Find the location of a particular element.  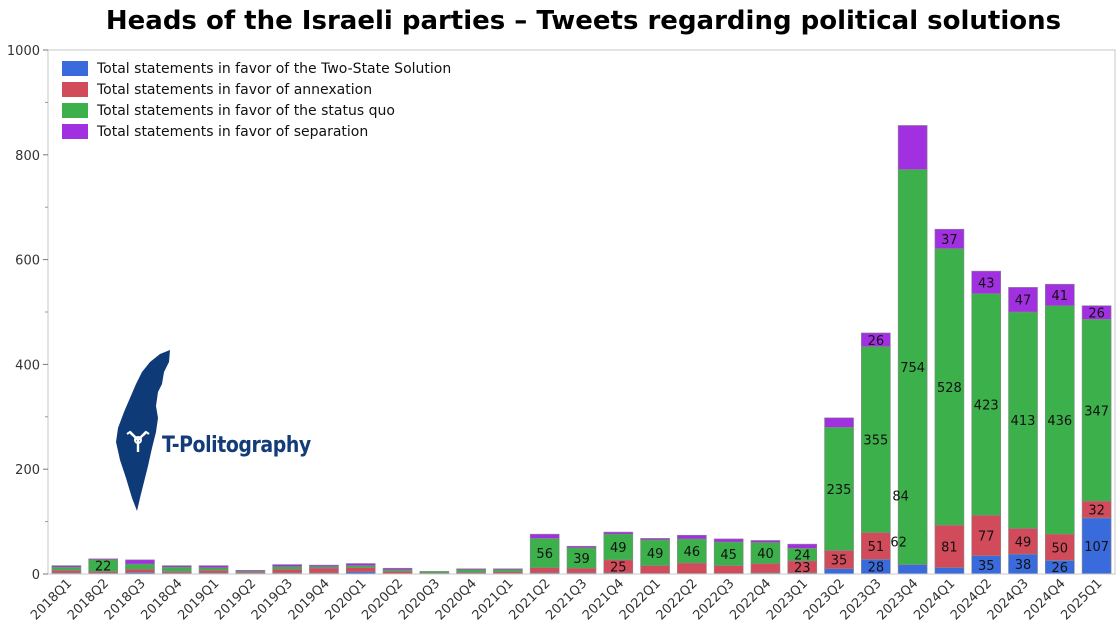

data-label: 56 is located at coordinates (544, 554).